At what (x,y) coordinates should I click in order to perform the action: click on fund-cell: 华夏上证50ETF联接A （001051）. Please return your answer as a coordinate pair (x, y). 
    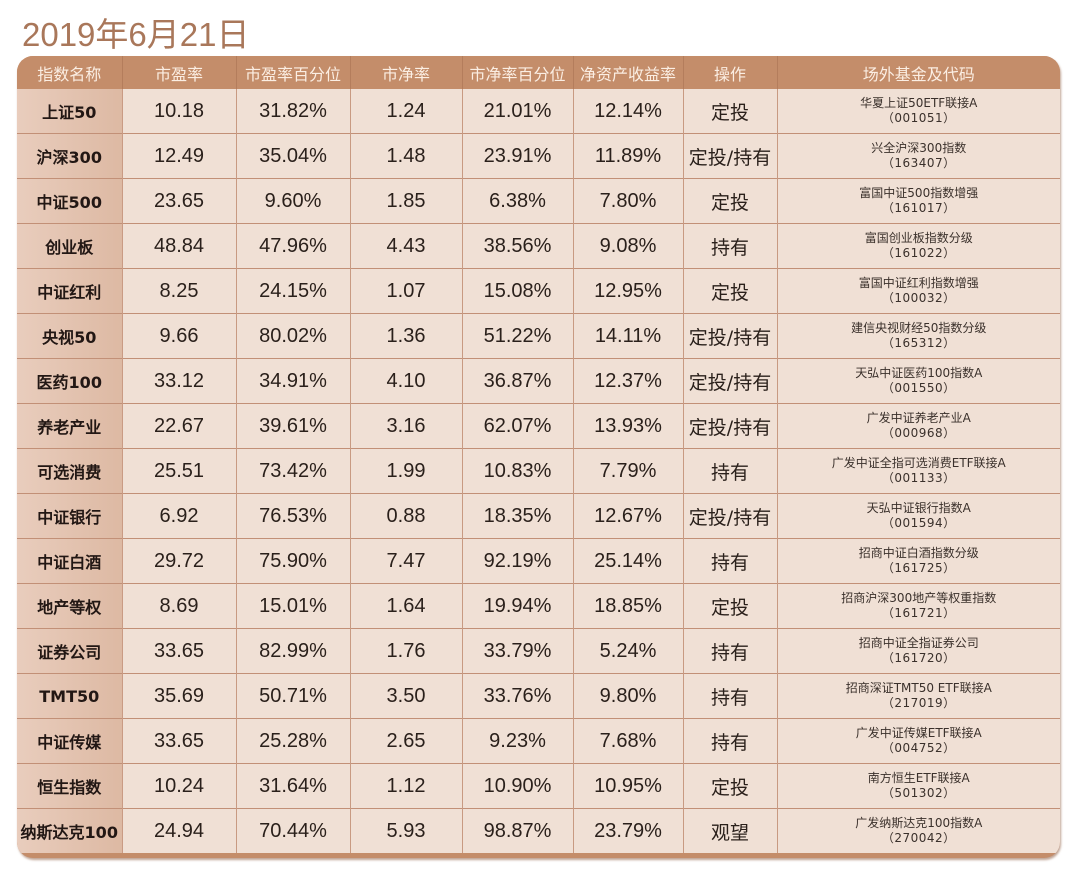
    Looking at the image, I should click on (918, 111).